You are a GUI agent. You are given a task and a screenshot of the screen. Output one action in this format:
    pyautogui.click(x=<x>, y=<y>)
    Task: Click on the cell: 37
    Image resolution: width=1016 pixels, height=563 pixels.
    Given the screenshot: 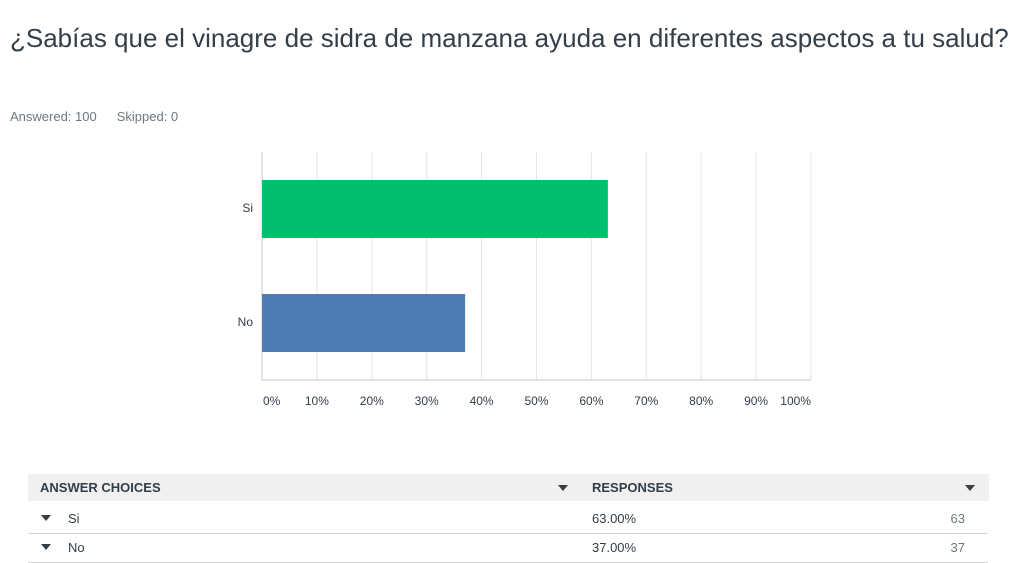 What is the action you would take?
    pyautogui.click(x=957, y=547)
    